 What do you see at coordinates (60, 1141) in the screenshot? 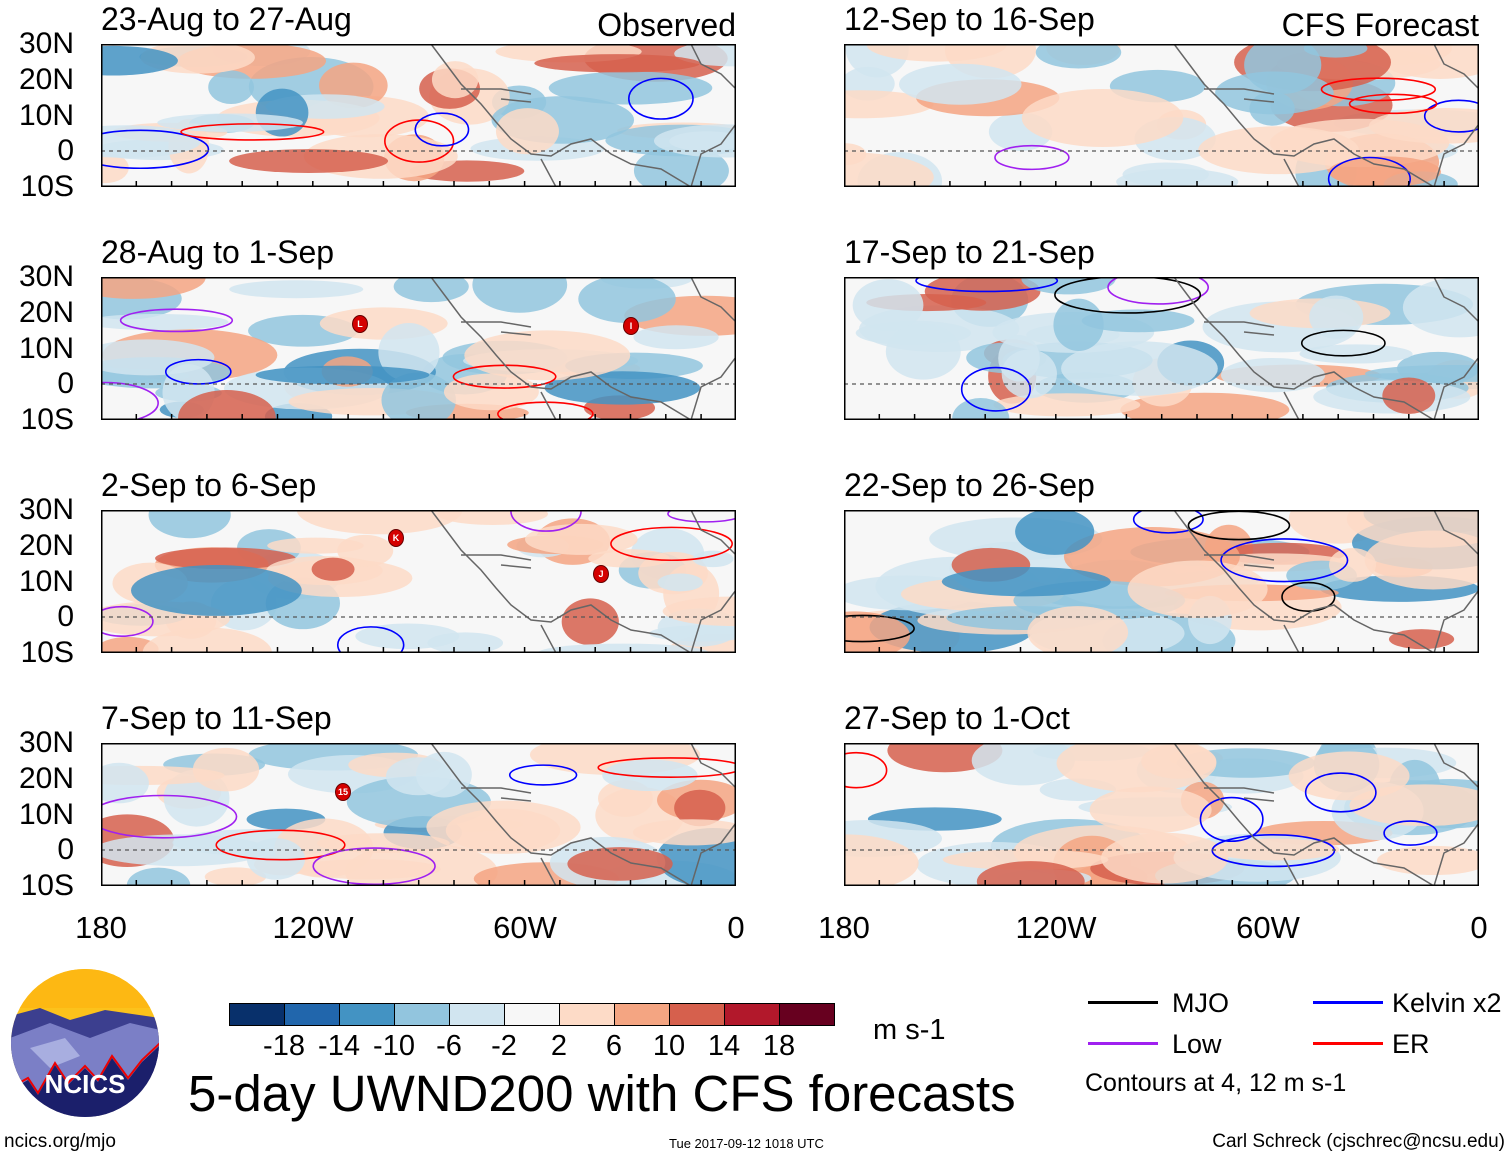
I see `footer-url: ncics.org/mjo` at bounding box center [60, 1141].